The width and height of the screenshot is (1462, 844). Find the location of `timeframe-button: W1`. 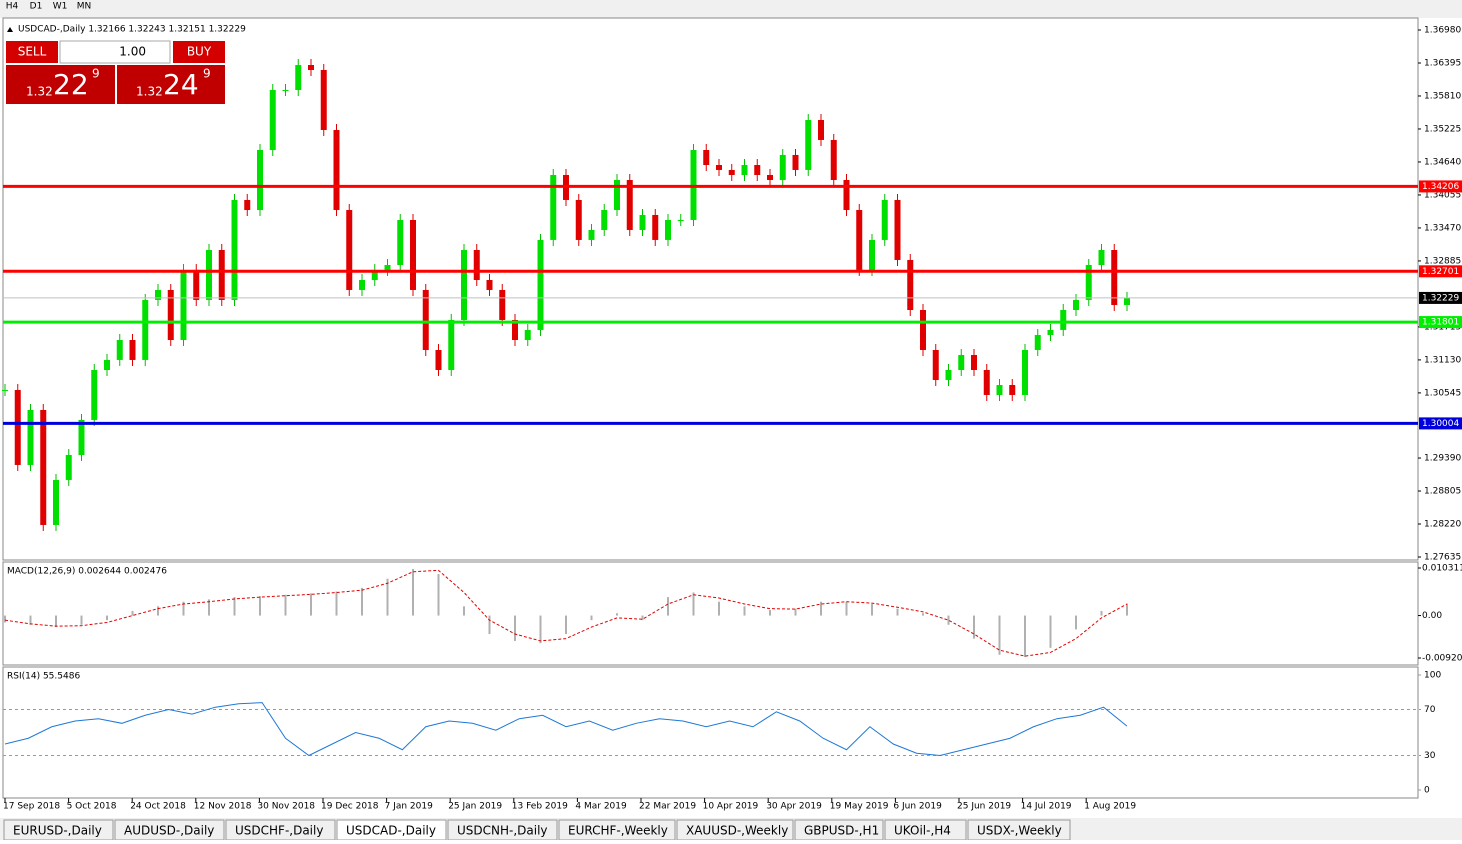

timeframe-button: W1 is located at coordinates (60, 7).